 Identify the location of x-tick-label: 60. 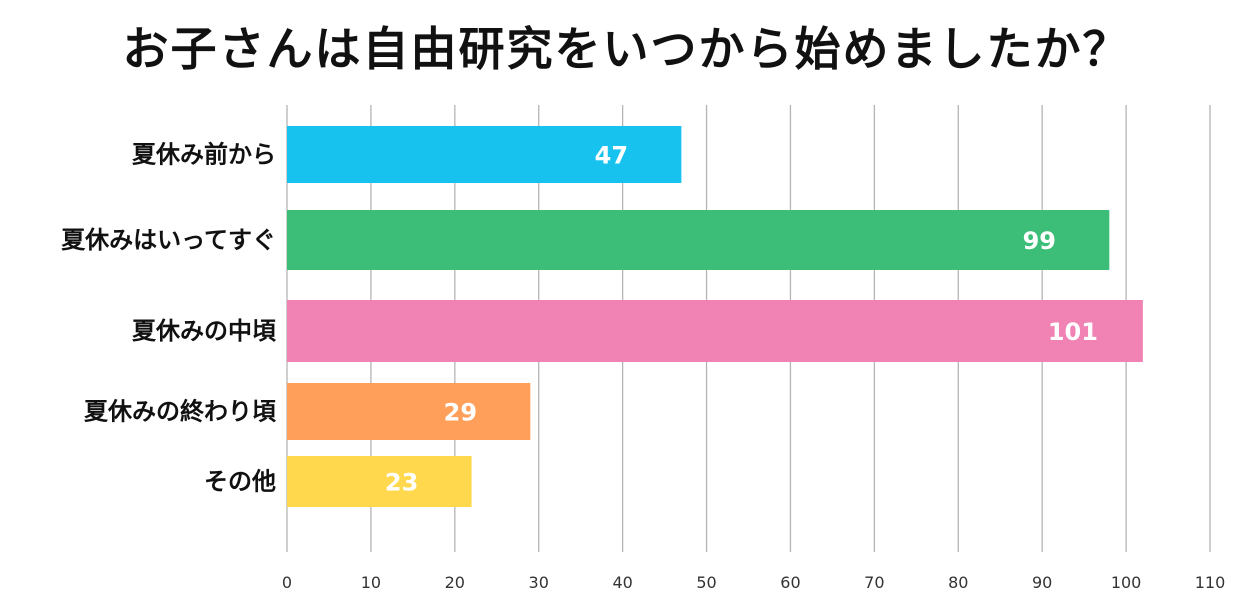
(790, 582).